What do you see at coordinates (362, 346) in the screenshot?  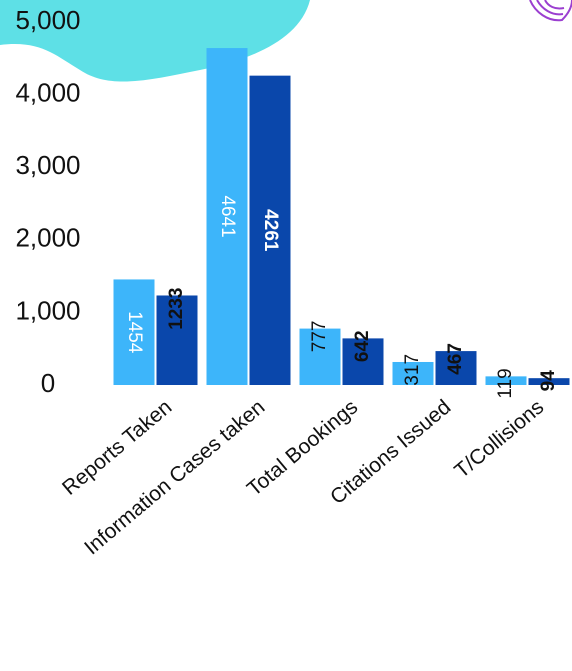 I see `data-label: 642` at bounding box center [362, 346].